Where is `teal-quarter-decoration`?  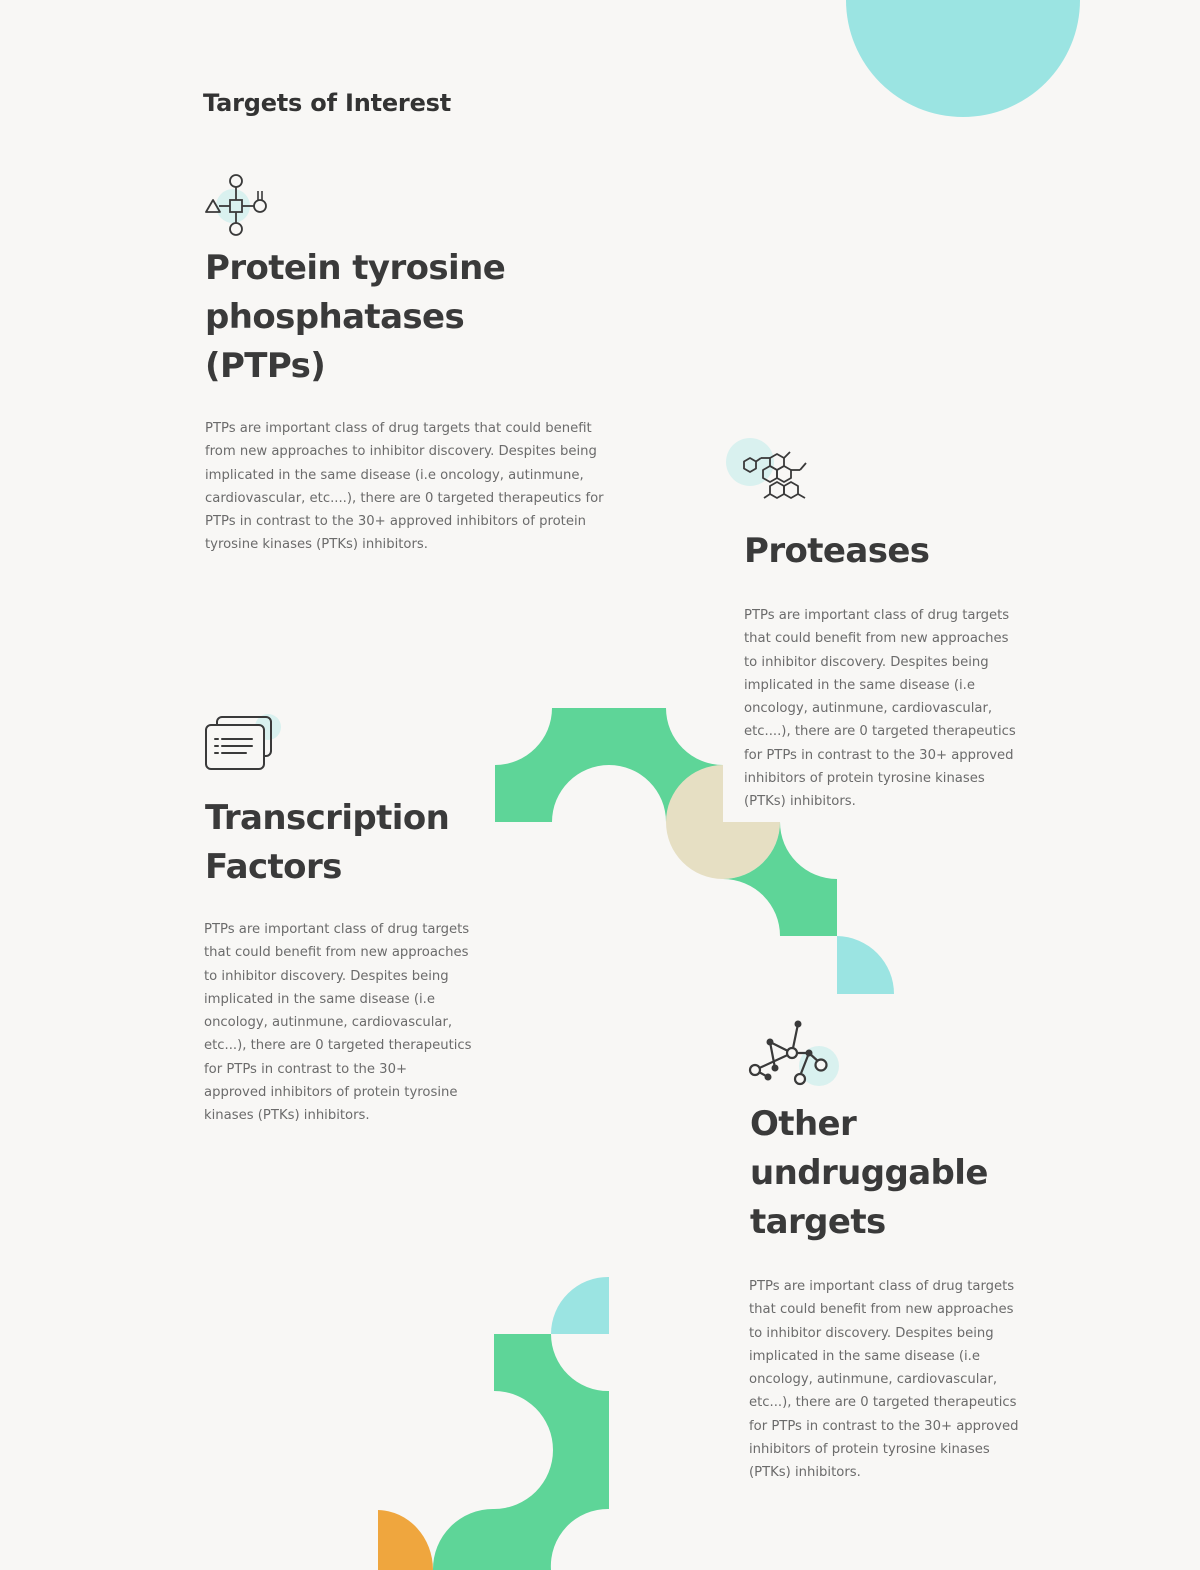 teal-quarter-decoration is located at coordinates (865, 965).